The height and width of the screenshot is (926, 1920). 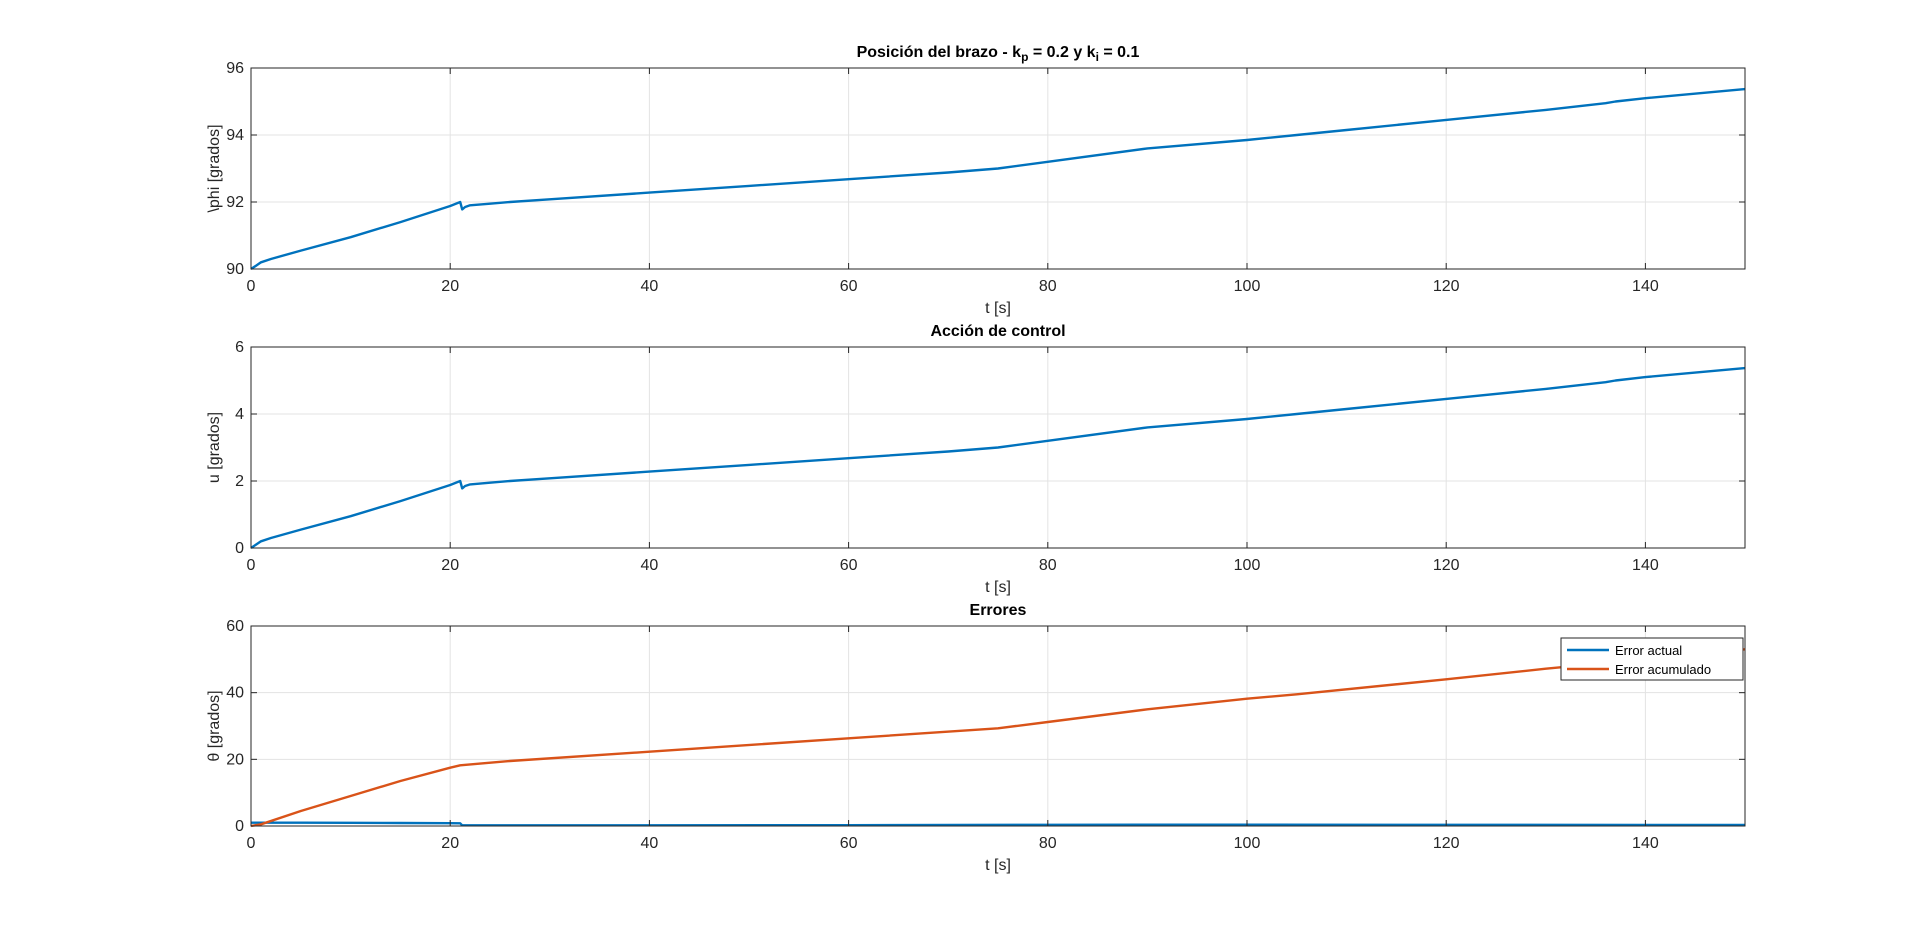 What do you see at coordinates (1663, 669) in the screenshot?
I see `legend-entry: Error acumulado` at bounding box center [1663, 669].